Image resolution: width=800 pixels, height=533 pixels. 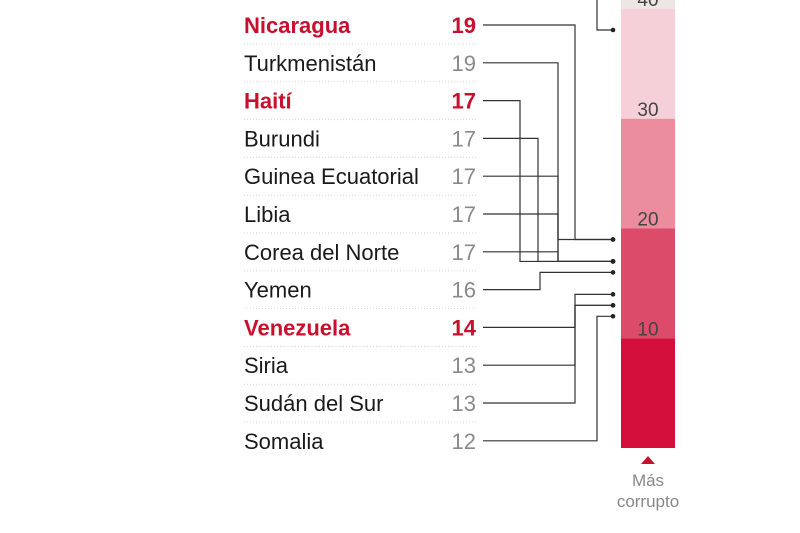 I want to click on scale-tick-label: 20, so click(x=647, y=220).